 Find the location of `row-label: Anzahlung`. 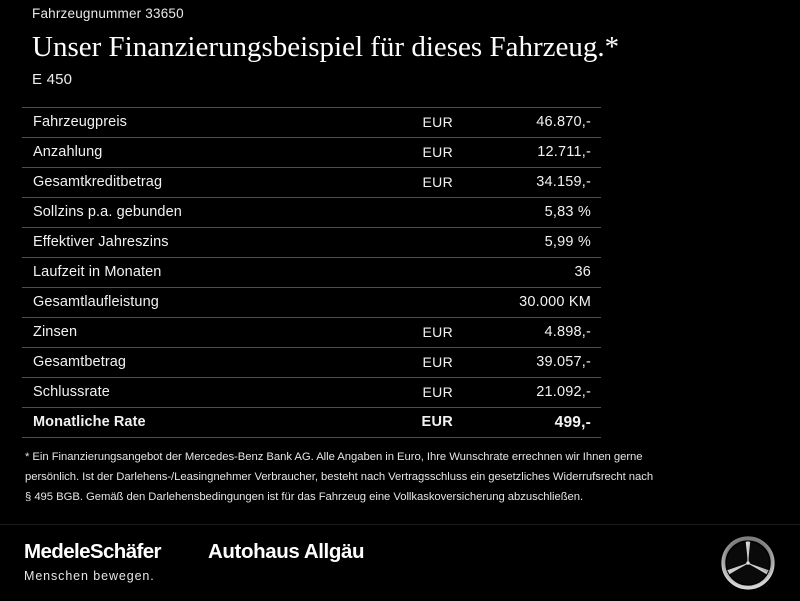

row-label: Anzahlung is located at coordinates (192, 152).